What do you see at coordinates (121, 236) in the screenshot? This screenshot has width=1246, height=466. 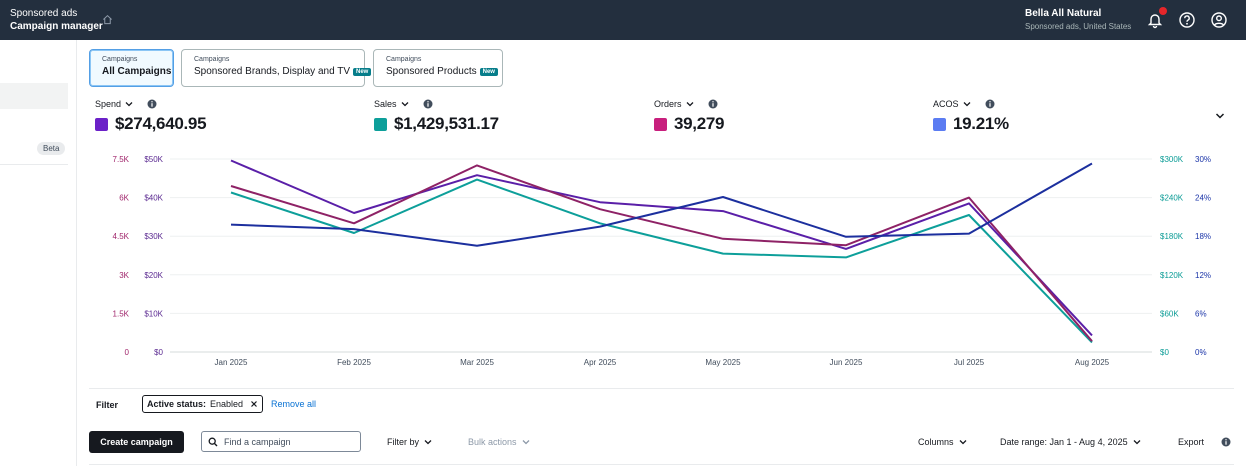 I see `orders-axis-tick: 4.5K` at bounding box center [121, 236].